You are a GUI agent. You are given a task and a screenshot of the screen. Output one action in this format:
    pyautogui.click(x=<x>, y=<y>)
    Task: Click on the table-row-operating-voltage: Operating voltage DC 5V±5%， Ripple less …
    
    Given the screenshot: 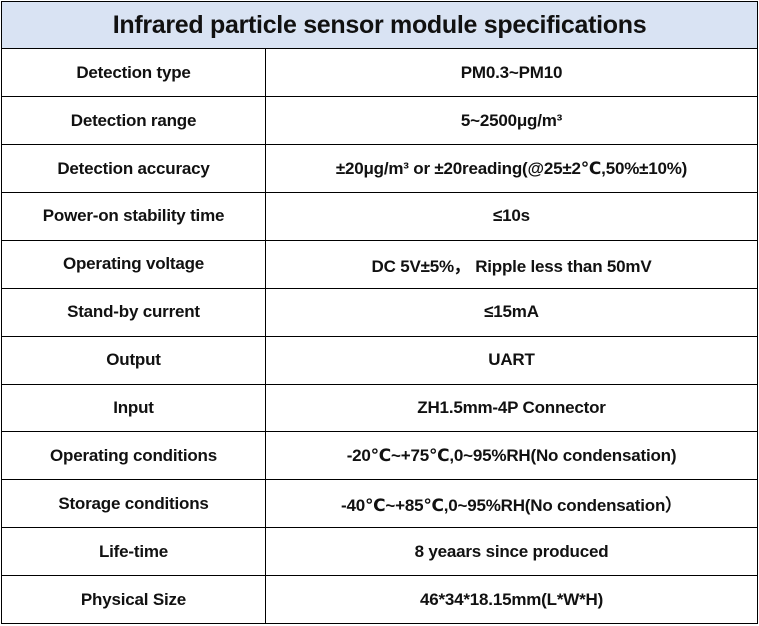 What is the action you would take?
    pyautogui.click(x=379, y=264)
    